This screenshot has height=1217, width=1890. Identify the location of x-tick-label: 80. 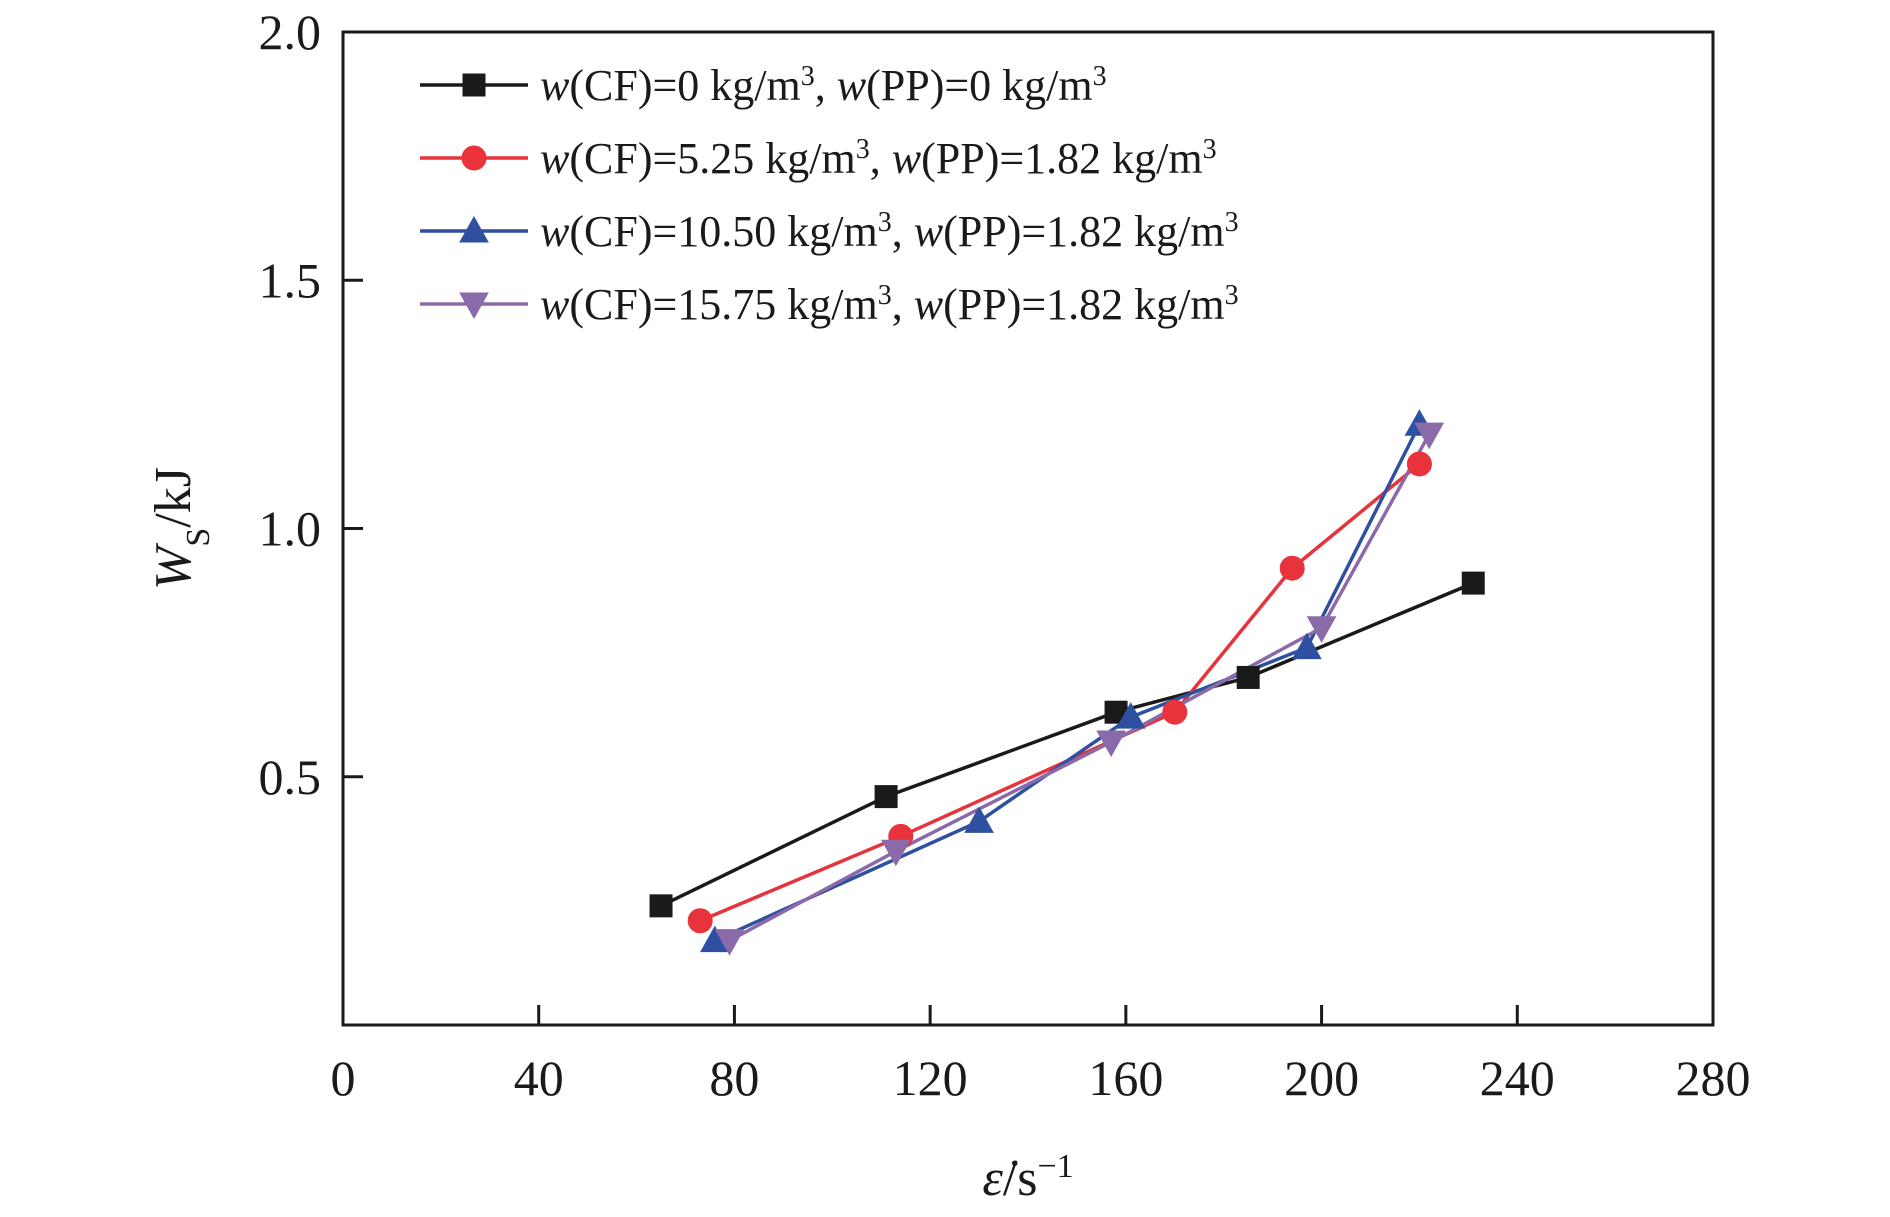
(734, 1078).